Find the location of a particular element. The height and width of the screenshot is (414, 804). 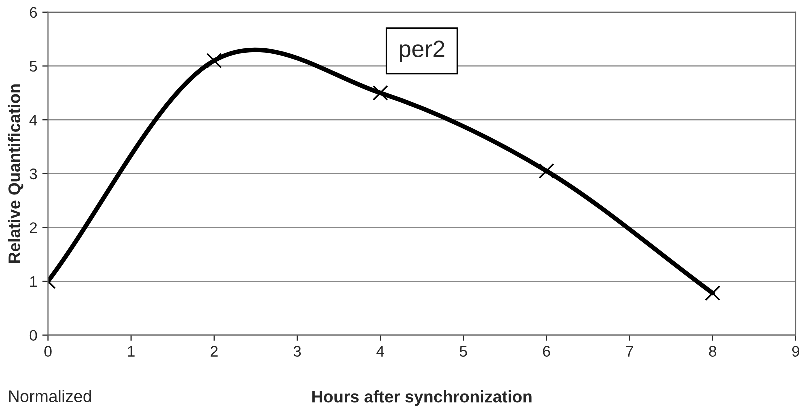

y-tick-label: 5 is located at coordinates (34, 66).